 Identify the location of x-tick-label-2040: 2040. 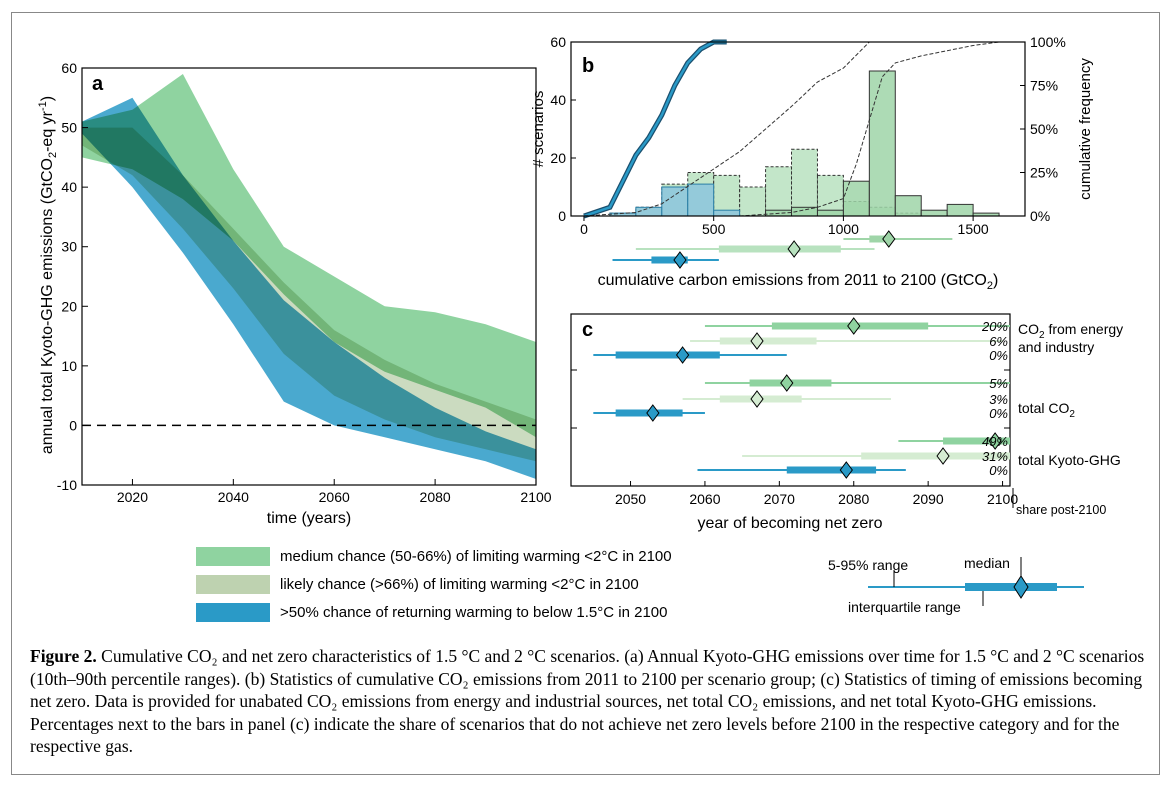
(233, 497).